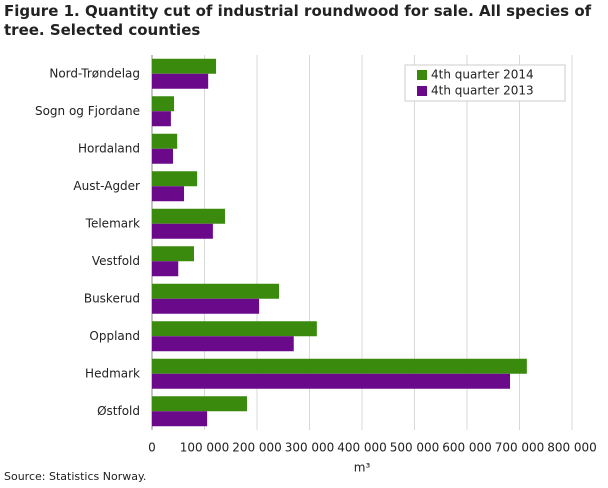  What do you see at coordinates (152, 448) in the screenshot?
I see `x-tick-label: 0` at bounding box center [152, 448].